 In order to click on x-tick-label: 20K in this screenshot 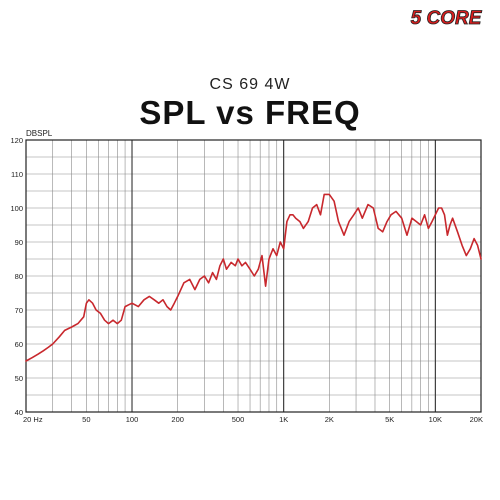, I will do `click(476, 419)`.